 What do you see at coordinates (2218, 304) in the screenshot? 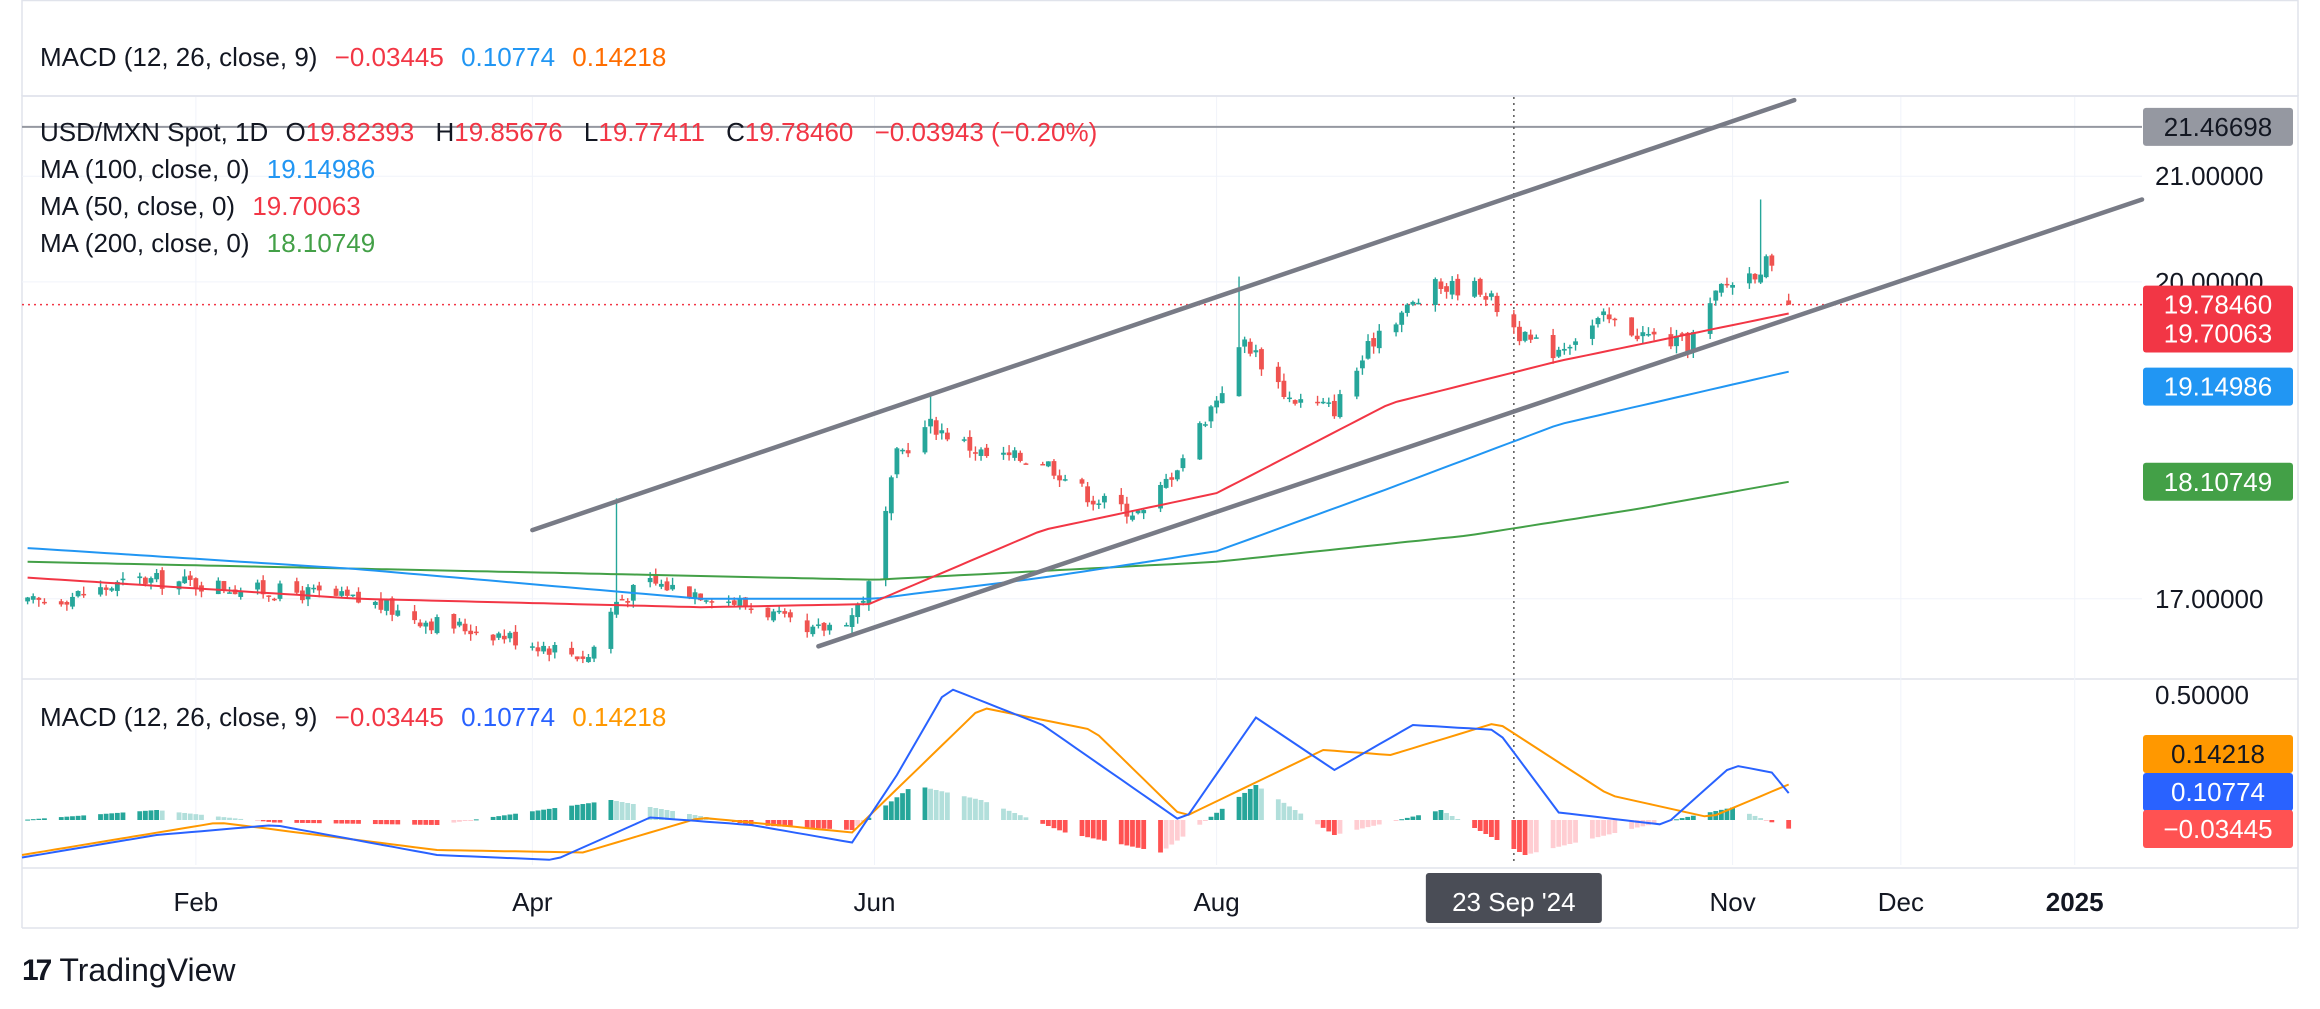
I see `last-price-label-box` at bounding box center [2218, 304].